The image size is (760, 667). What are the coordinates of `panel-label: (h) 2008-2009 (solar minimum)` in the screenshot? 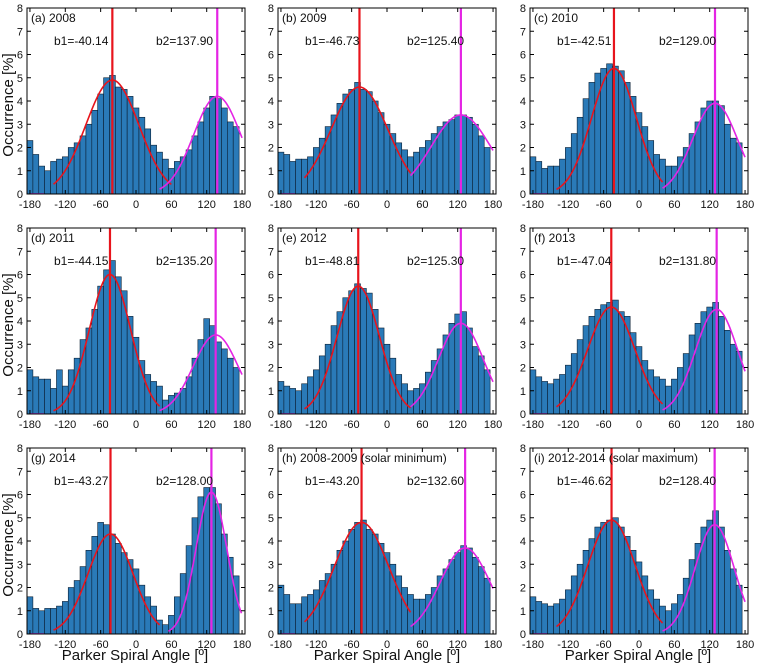 It's located at (364, 458).